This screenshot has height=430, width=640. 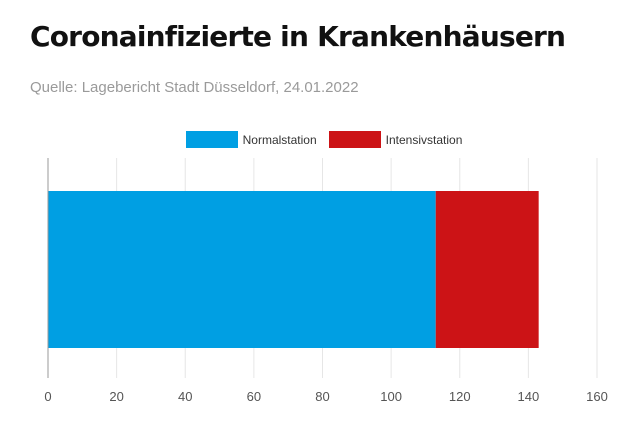 What do you see at coordinates (391, 396) in the screenshot?
I see `x-tick-label: 100` at bounding box center [391, 396].